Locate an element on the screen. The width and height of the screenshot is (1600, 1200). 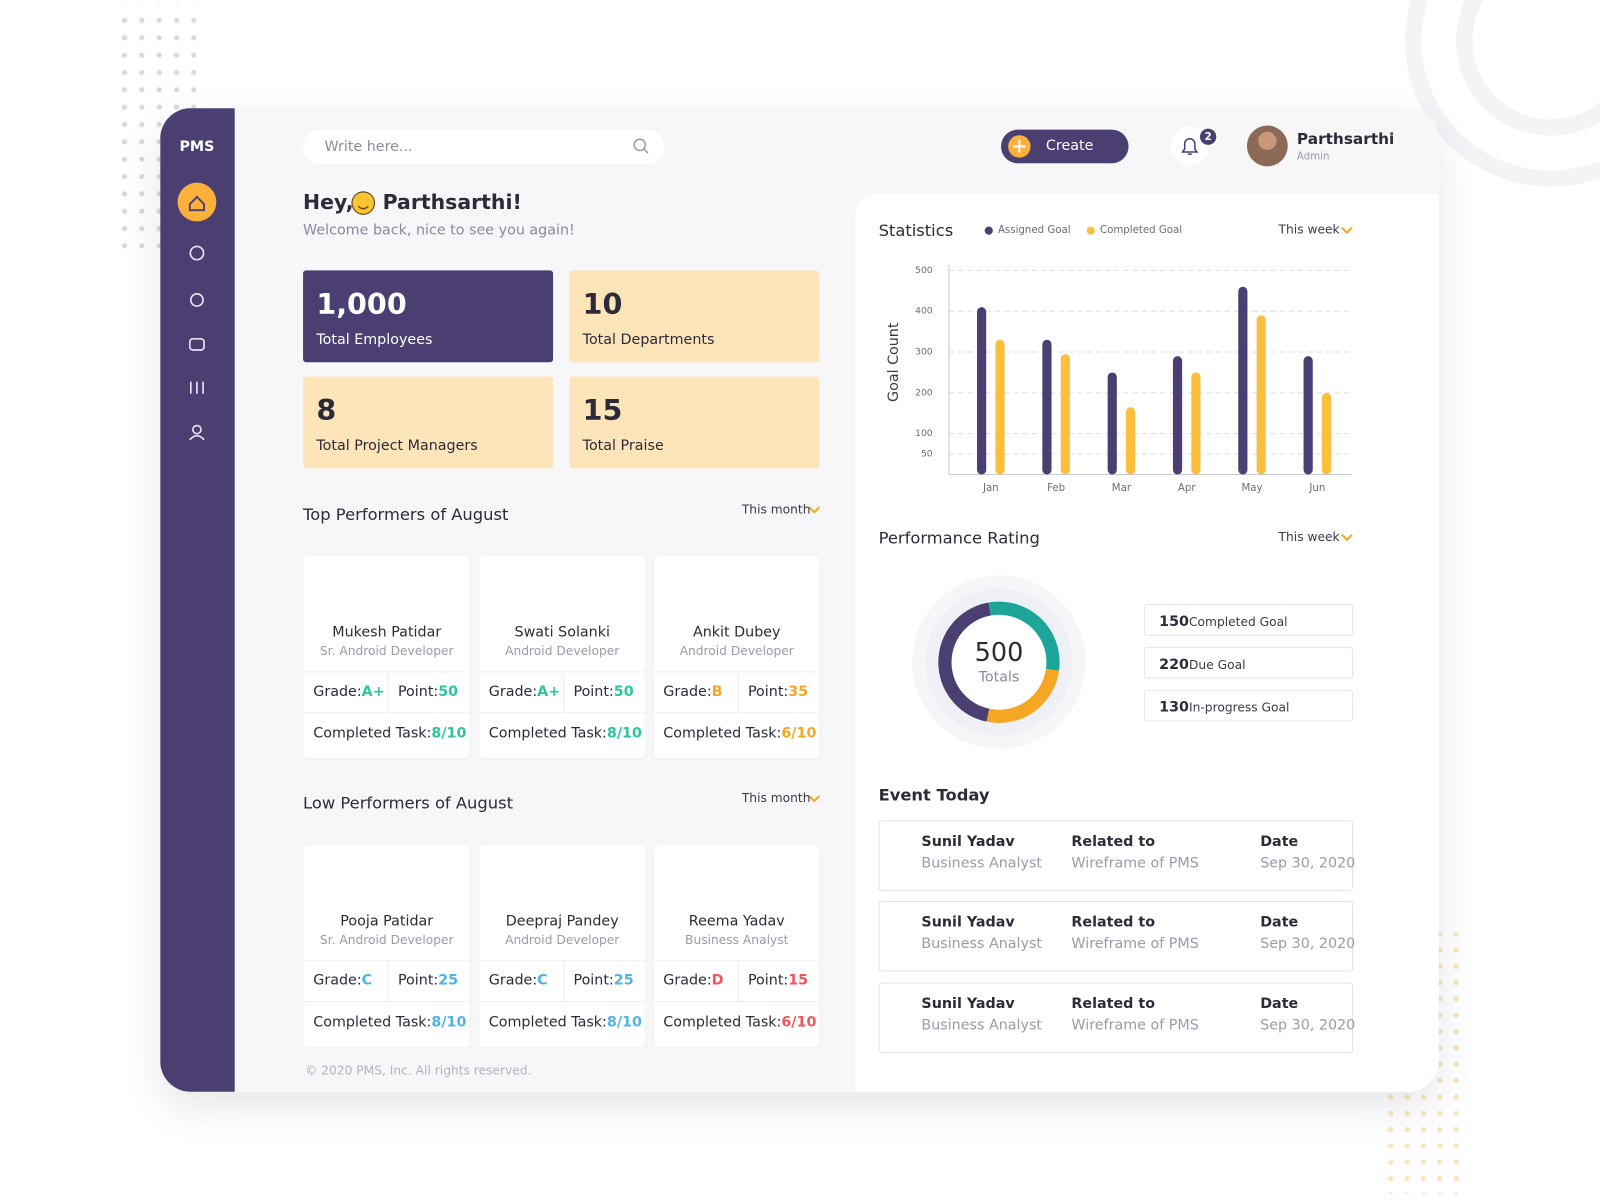
legend-value: 150 is located at coordinates (1174, 622).